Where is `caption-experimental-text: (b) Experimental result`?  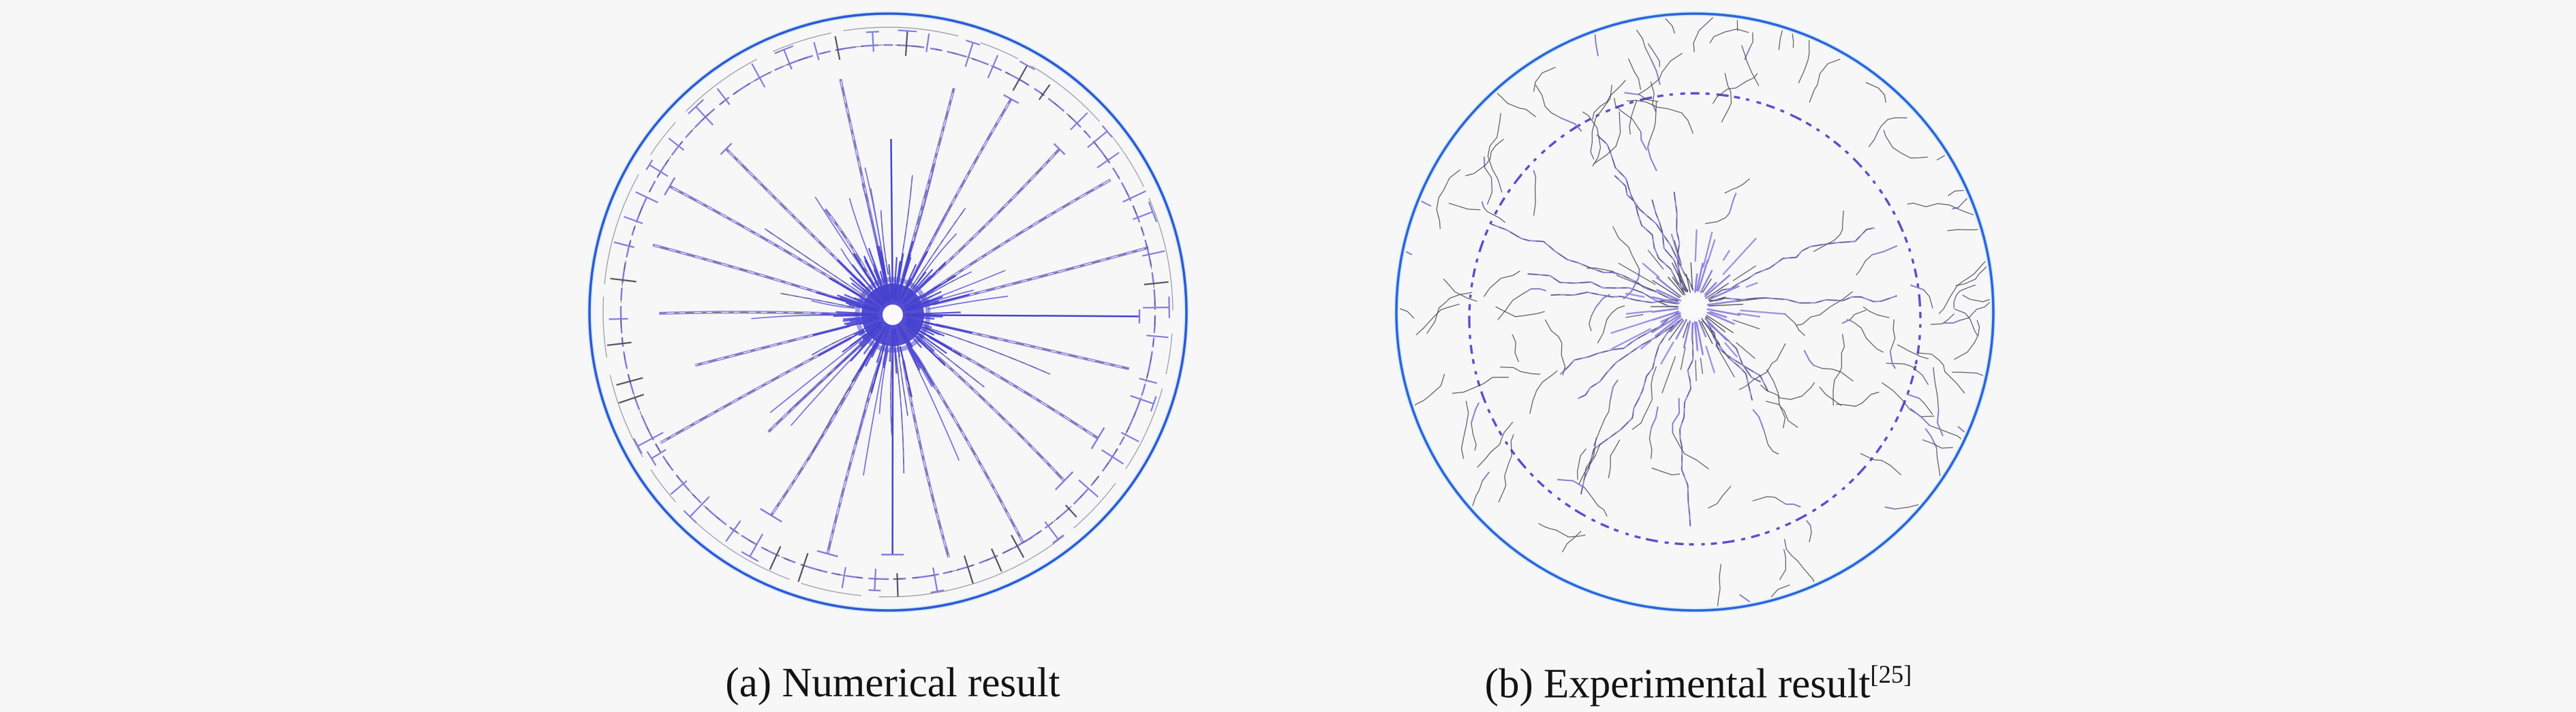
caption-experimental-text: (b) Experimental result is located at coordinates (1677, 684).